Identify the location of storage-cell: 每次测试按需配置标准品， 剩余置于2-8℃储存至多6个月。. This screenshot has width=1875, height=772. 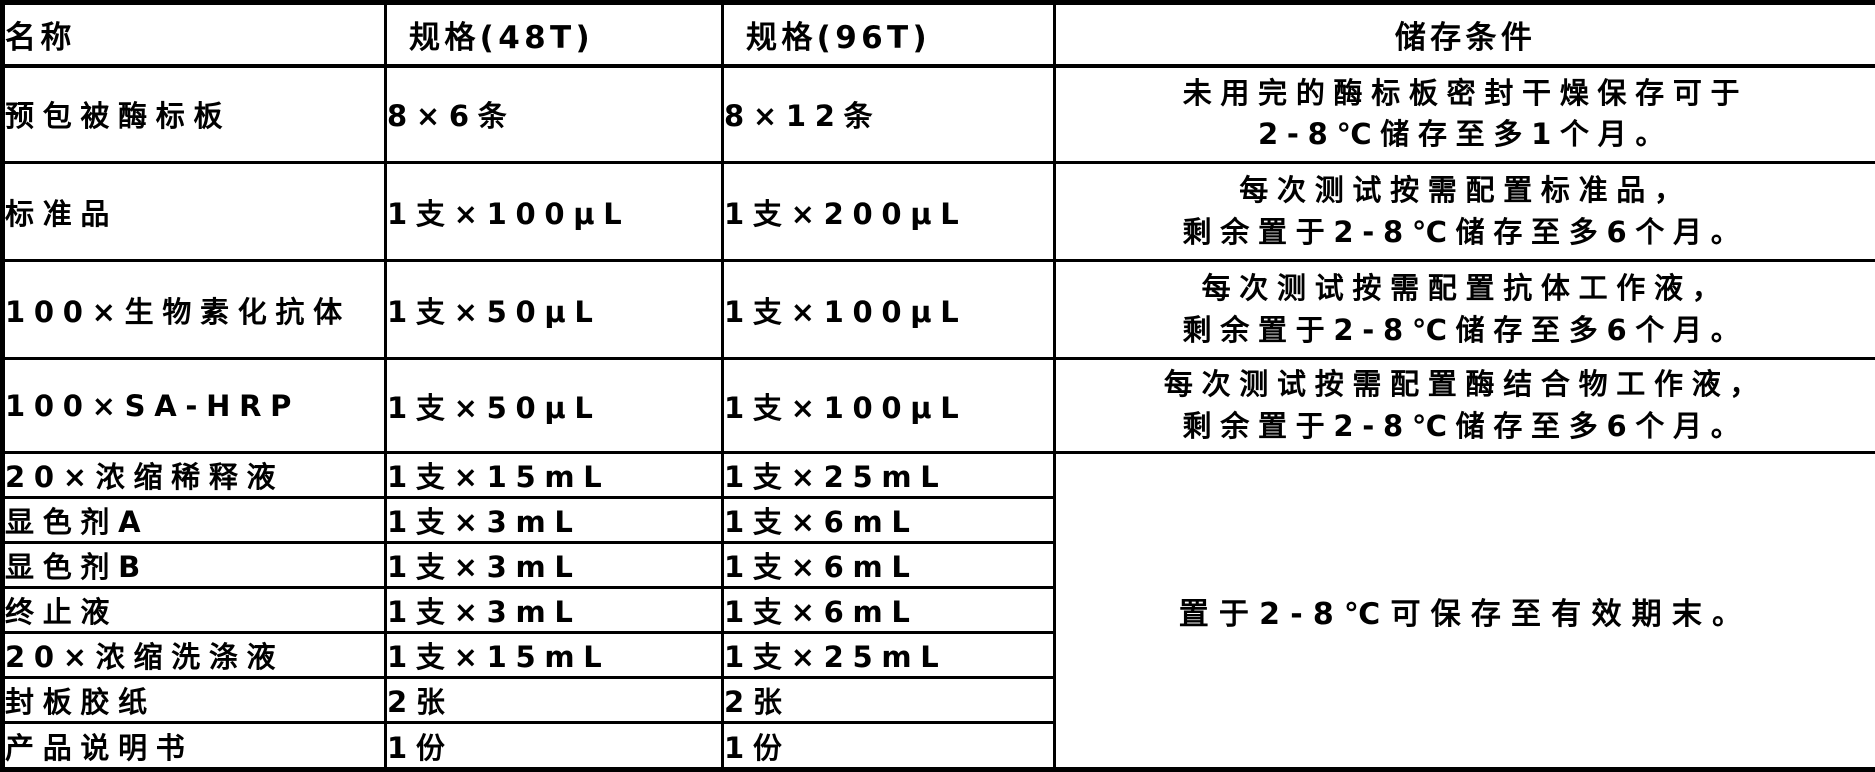
(1465, 212).